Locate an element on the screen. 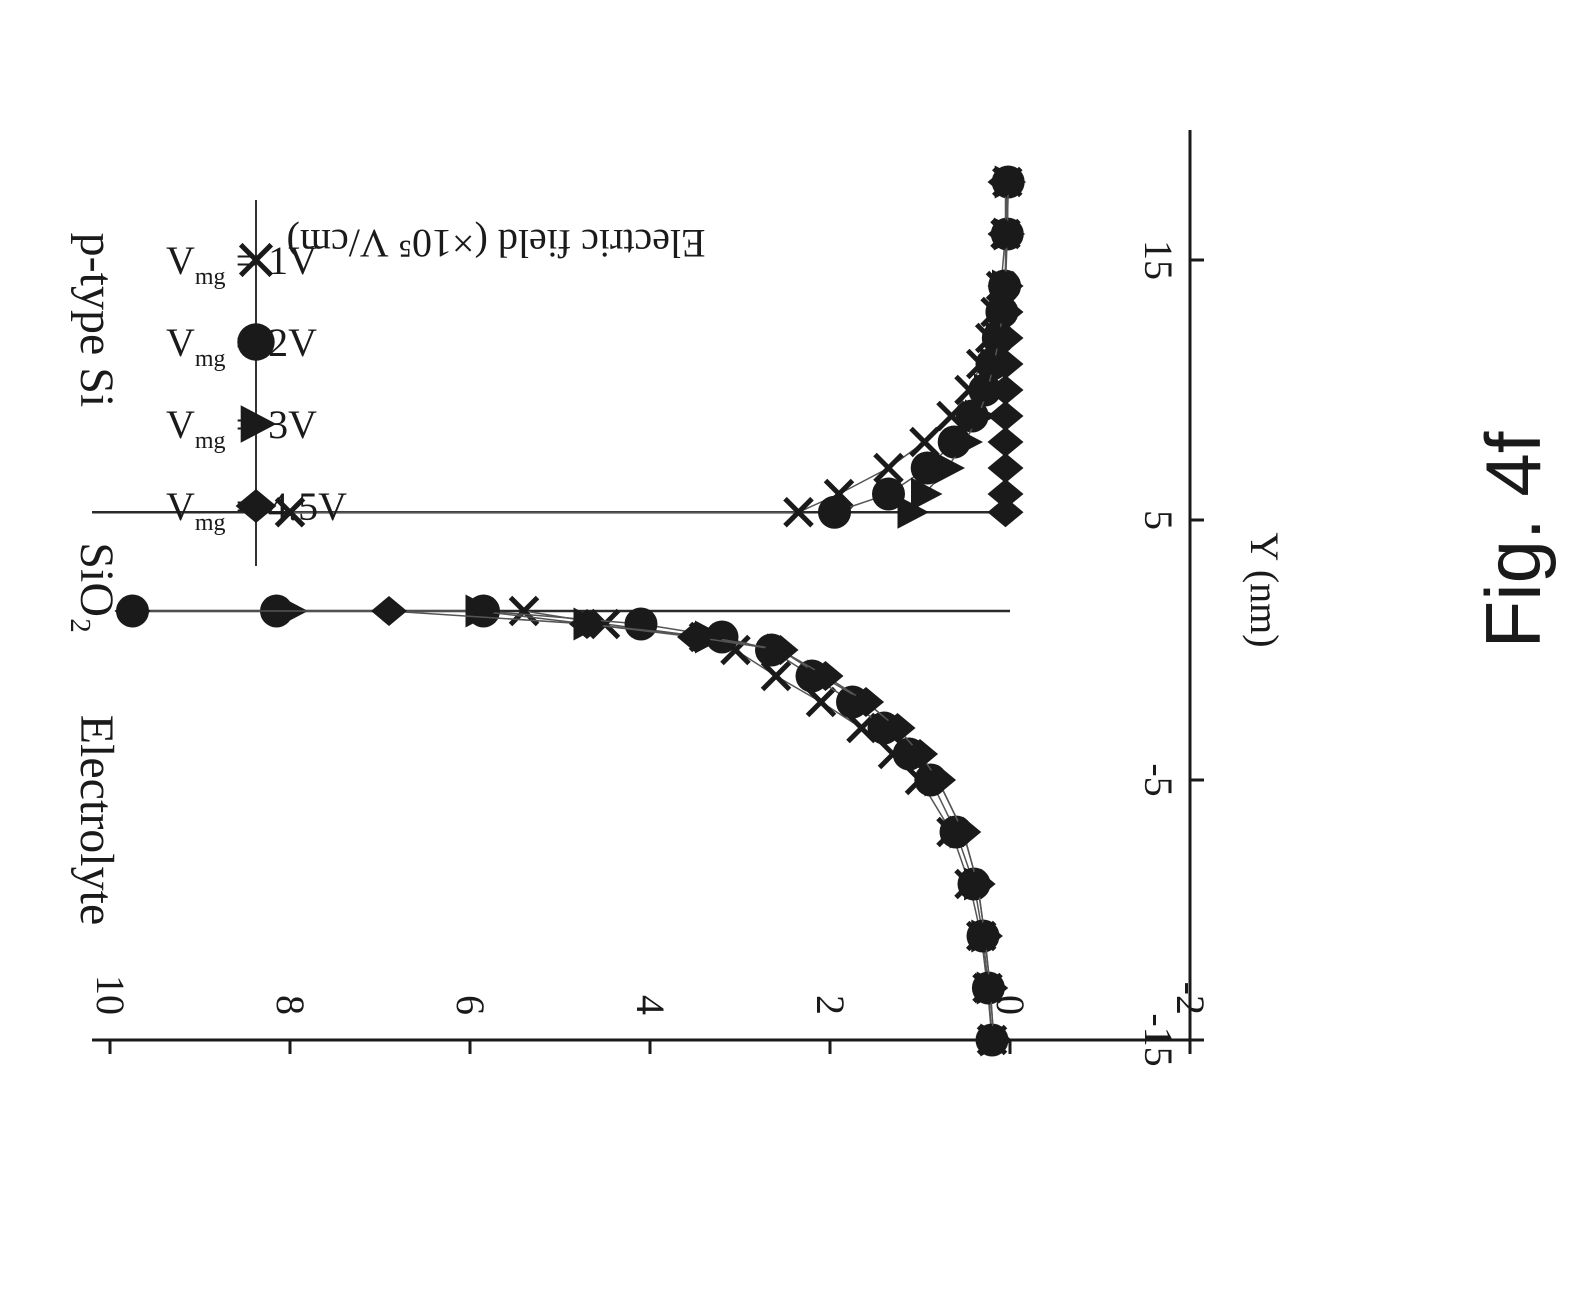  legend-item: Vmg = 2V is located at coordinates (241, 342).